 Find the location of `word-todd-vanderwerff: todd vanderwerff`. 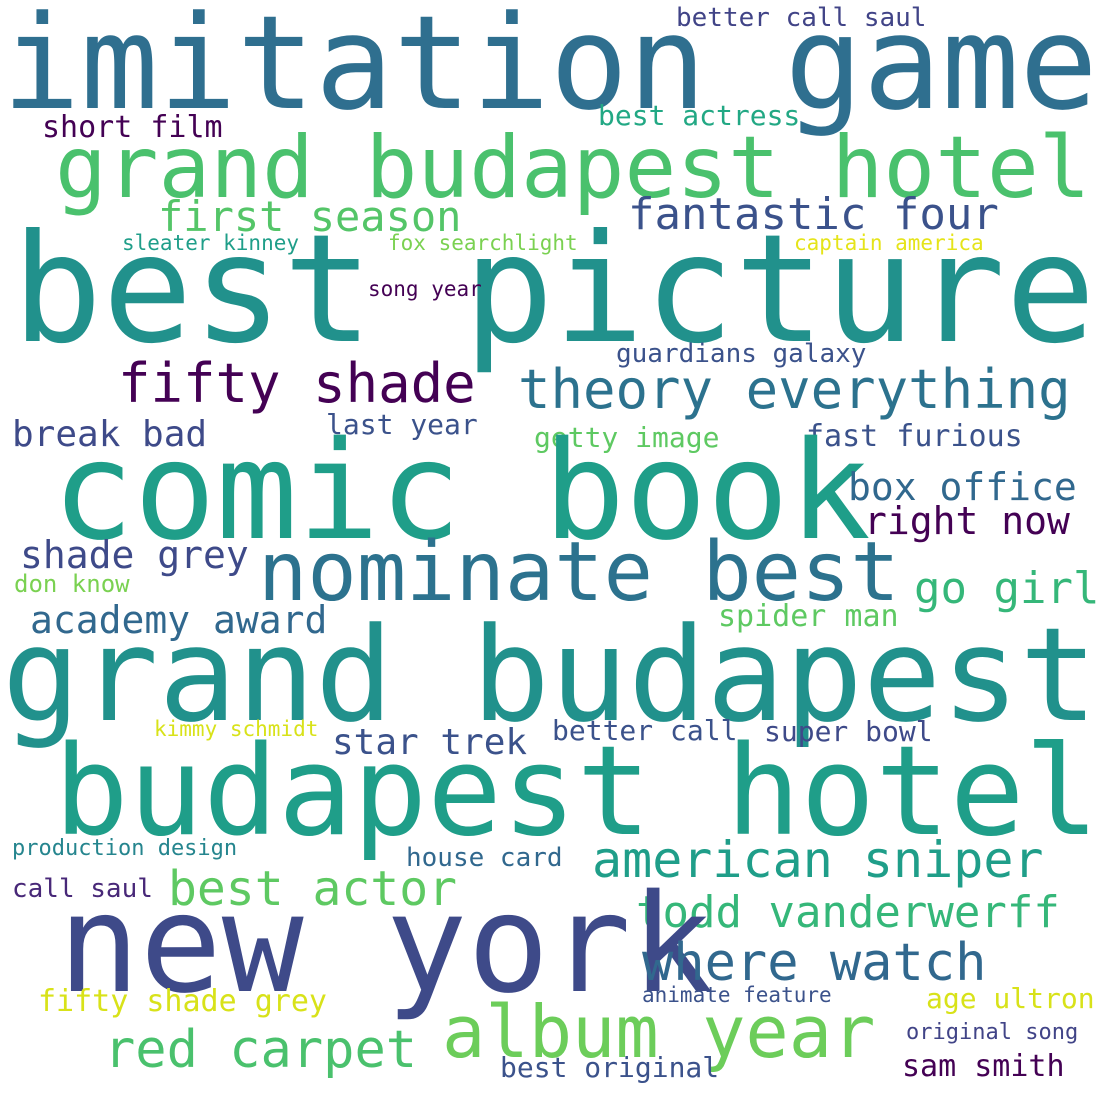

word-todd-vanderwerff: todd vanderwerff is located at coordinates (848, 912).